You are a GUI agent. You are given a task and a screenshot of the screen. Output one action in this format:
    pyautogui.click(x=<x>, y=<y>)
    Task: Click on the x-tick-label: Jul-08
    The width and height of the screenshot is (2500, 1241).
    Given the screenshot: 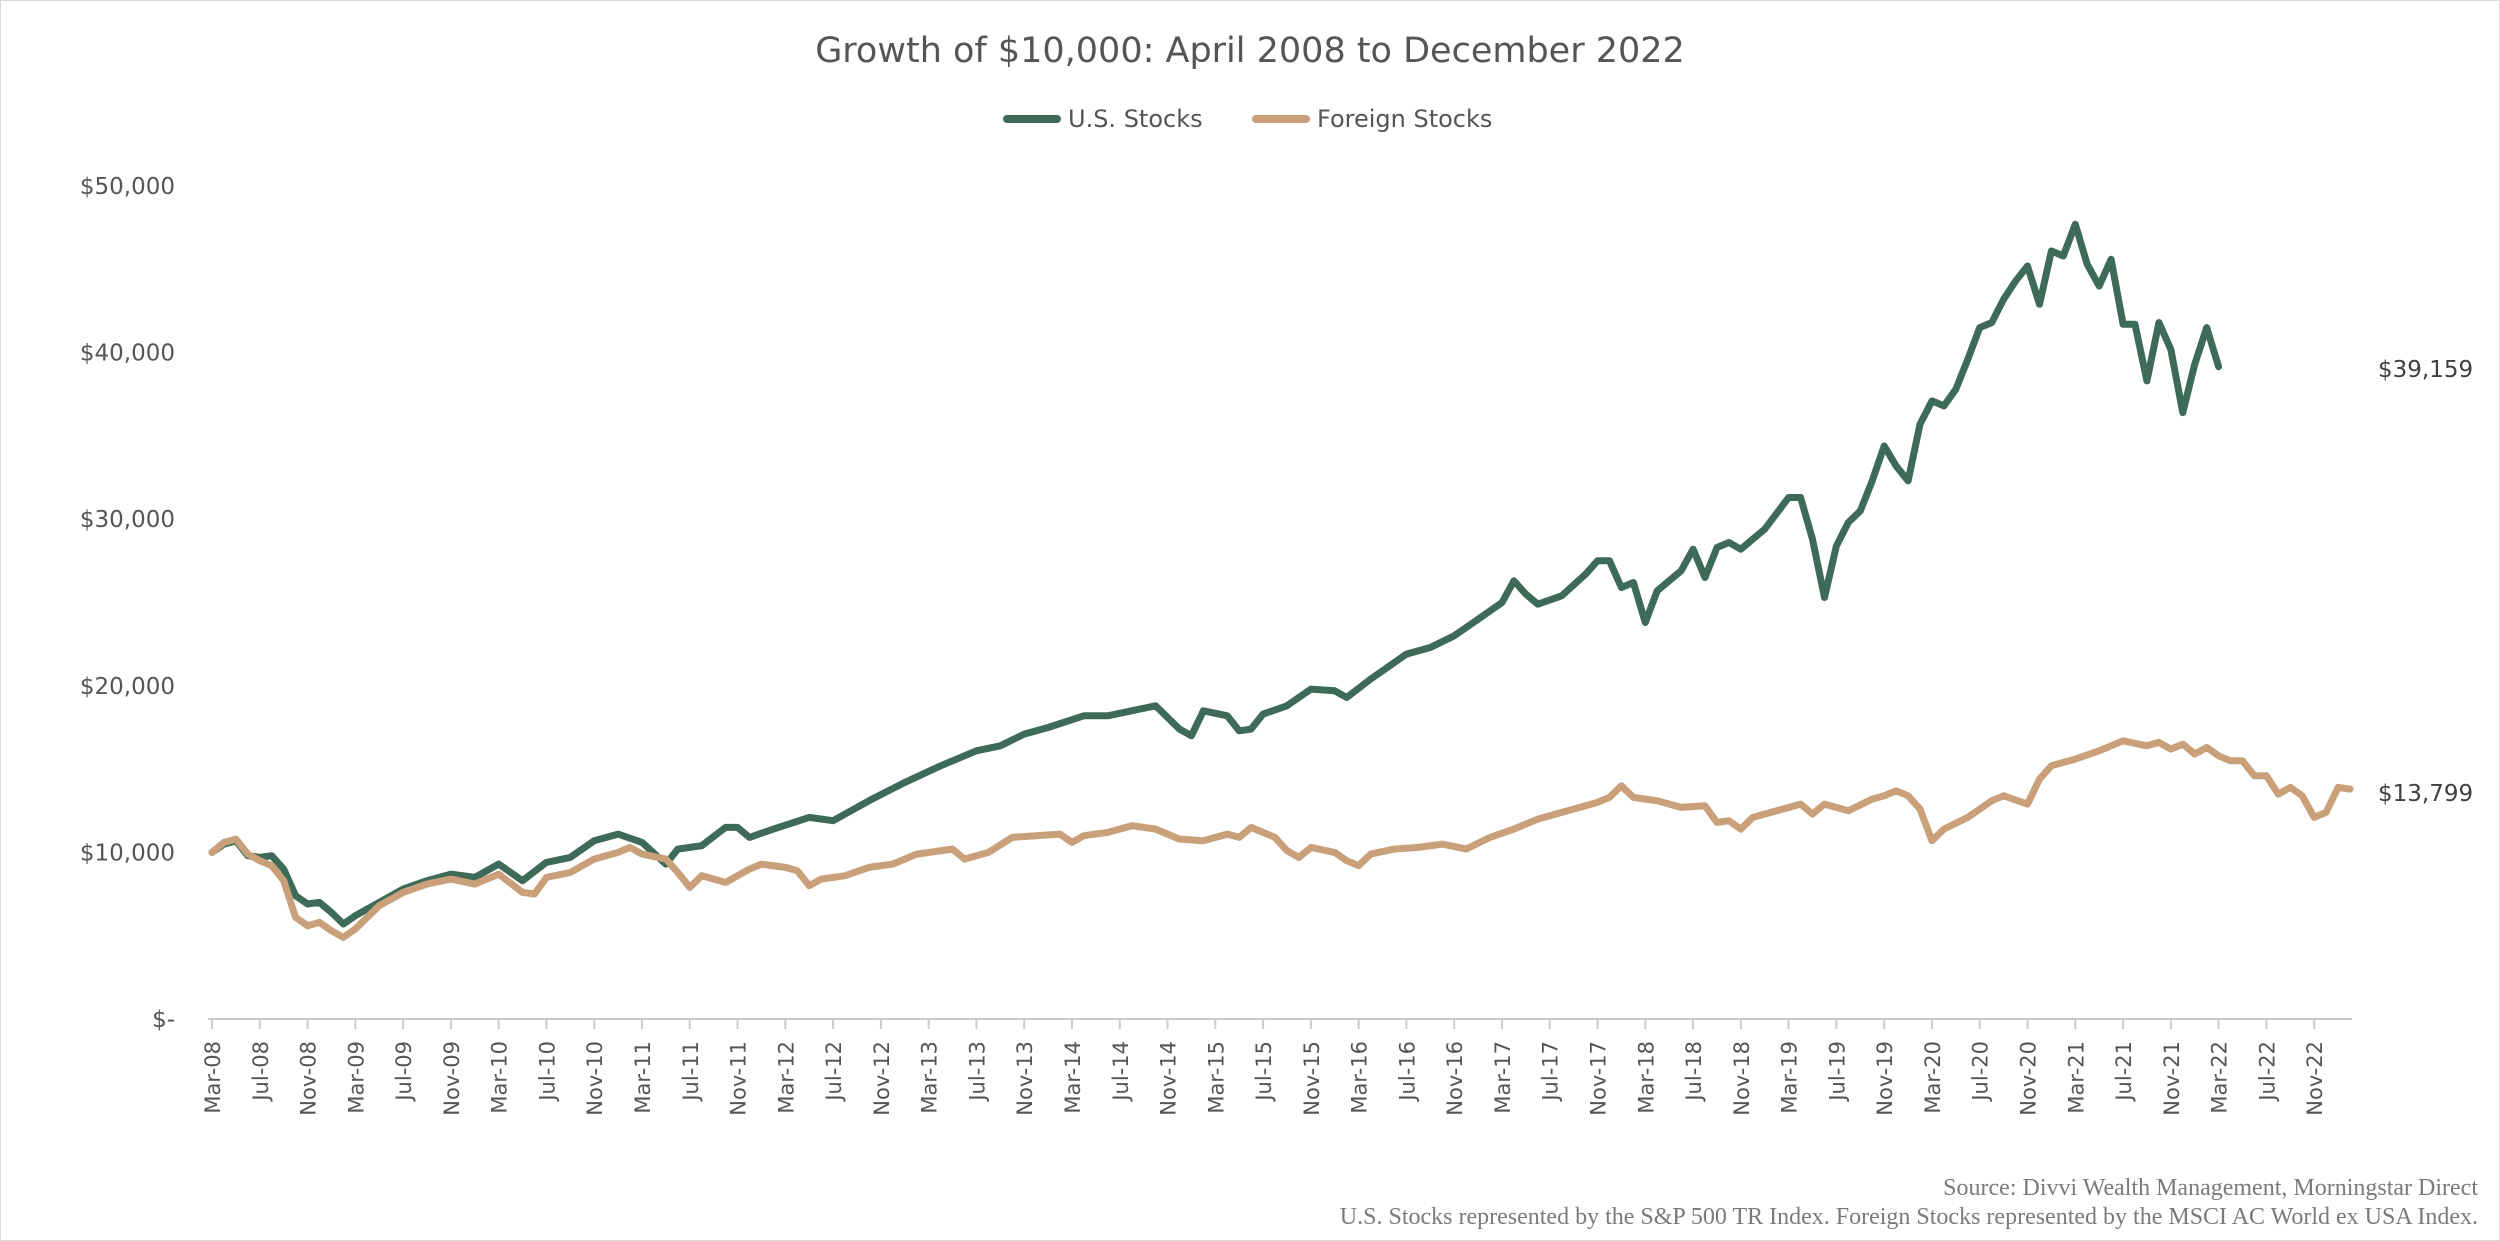 What is the action you would take?
    pyautogui.click(x=261, y=1072)
    